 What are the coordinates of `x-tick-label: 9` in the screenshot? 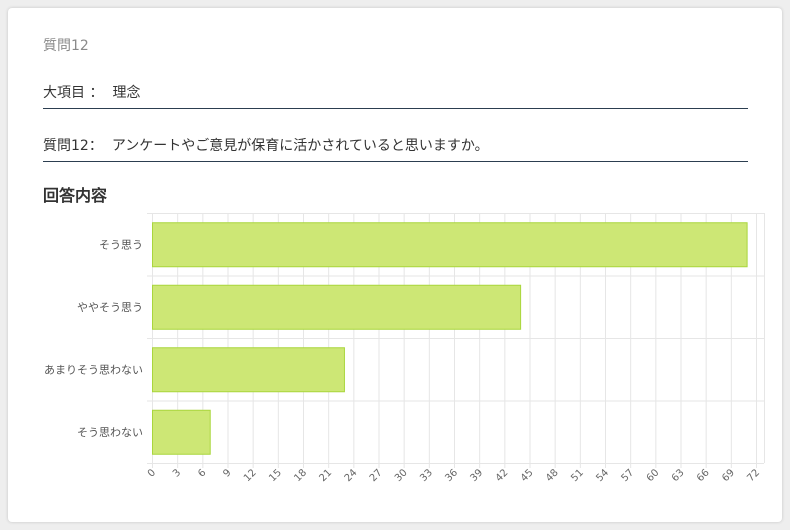 It's located at (227, 473).